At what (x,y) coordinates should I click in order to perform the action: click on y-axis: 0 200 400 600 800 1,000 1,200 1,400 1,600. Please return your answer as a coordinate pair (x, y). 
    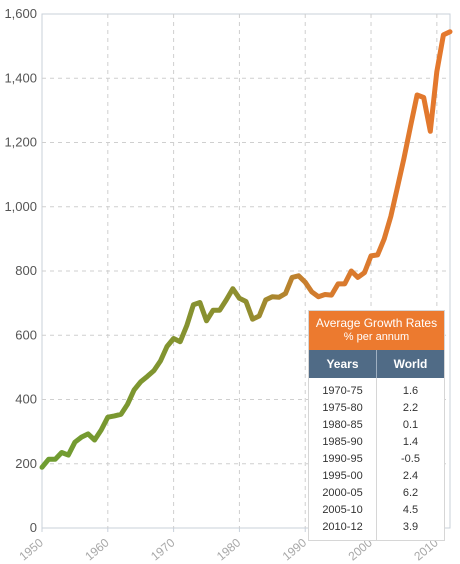
    Looking at the image, I should click on (20, 270).